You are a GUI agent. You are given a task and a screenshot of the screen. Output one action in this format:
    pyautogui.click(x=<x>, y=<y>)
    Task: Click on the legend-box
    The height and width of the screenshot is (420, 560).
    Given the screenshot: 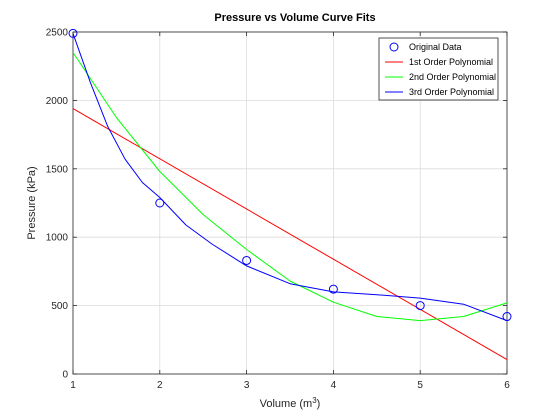 What is the action you would take?
    pyautogui.click(x=438, y=69)
    